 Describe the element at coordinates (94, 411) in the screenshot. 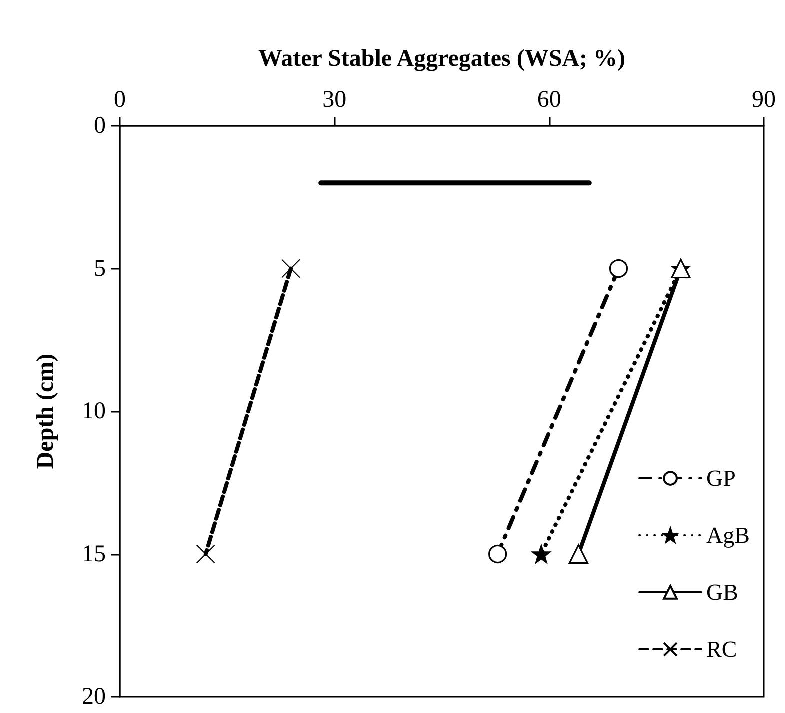

I see `y-tick-label: 10` at that location.